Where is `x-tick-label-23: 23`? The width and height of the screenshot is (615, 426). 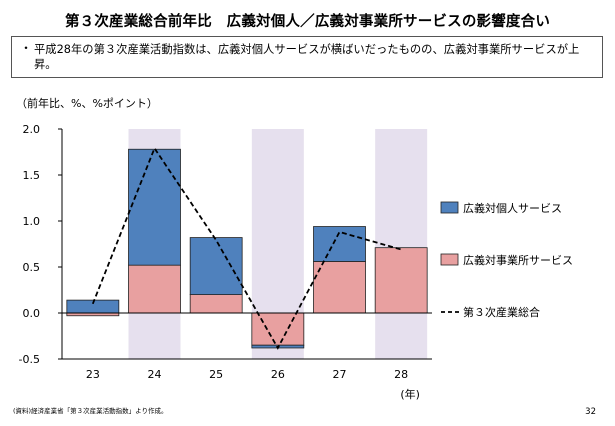 x-tick-label-23: 23 is located at coordinates (93, 374).